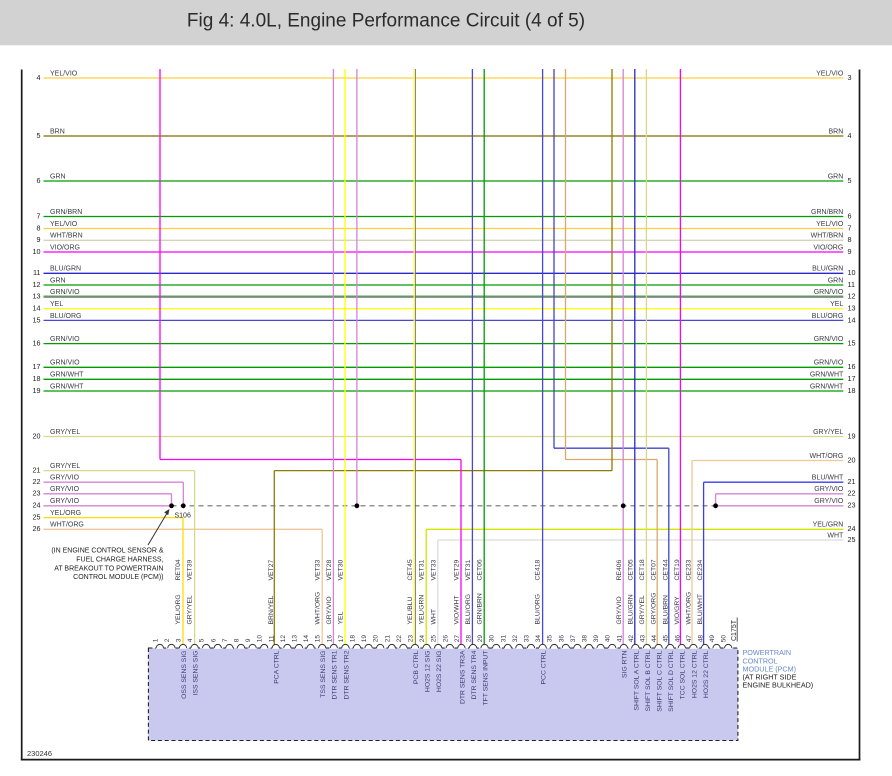  Describe the element at coordinates (700, 609) in the screenshot. I see `svg-text: BLU/WHT` at that location.